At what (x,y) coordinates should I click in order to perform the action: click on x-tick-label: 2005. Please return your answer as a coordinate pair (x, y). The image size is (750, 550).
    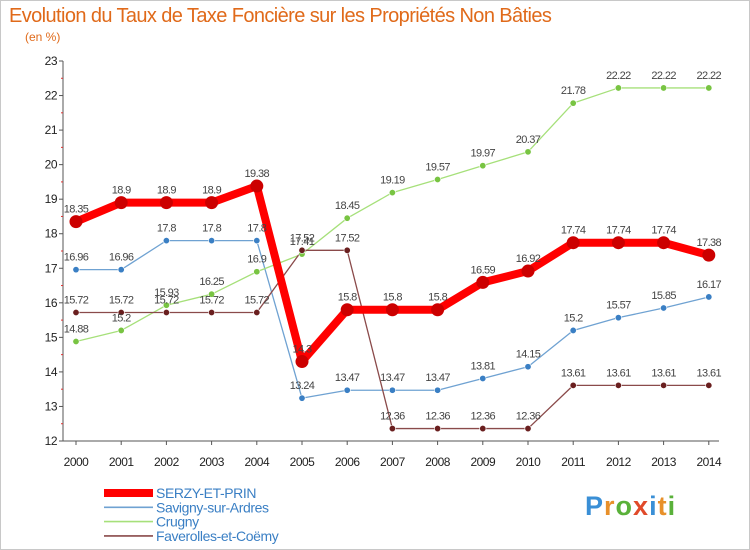
    Looking at the image, I should click on (303, 462).